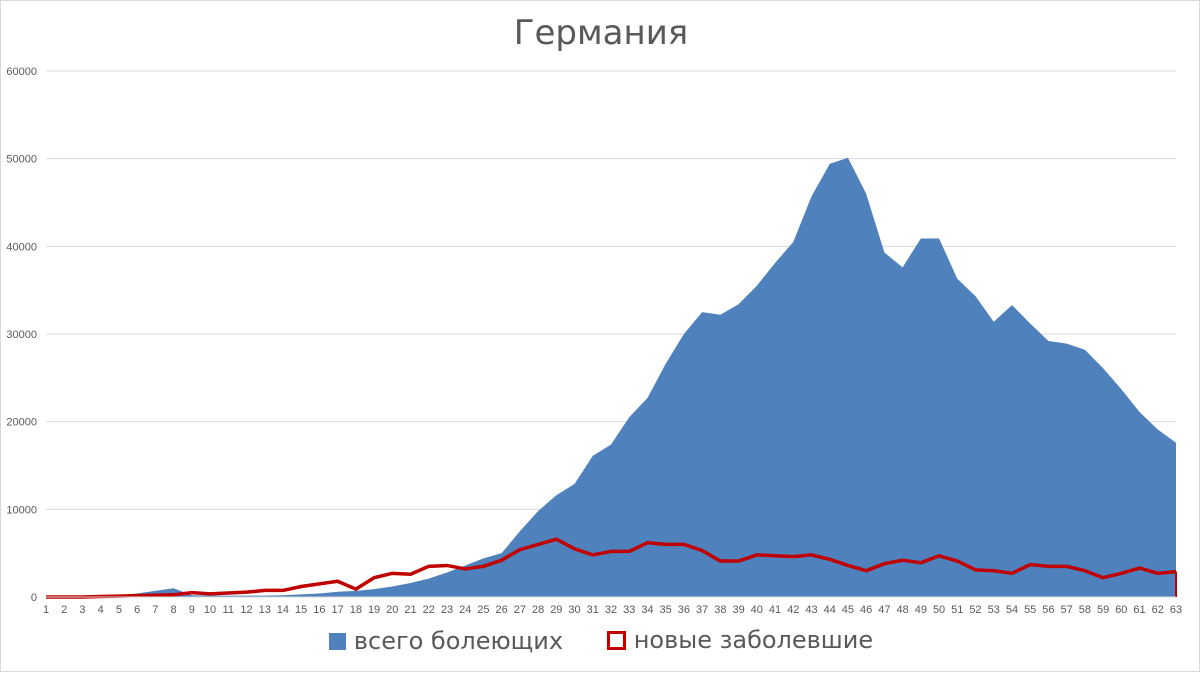 This screenshot has height=673, width=1200. I want to click on legend-swatch-area, so click(337, 641).